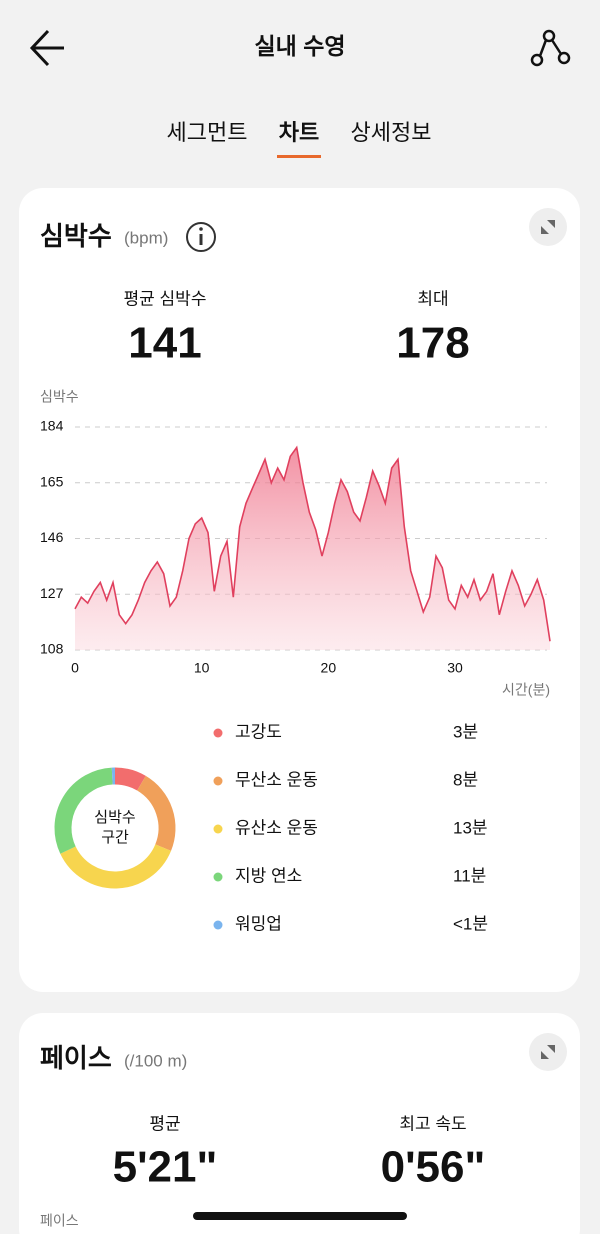 This screenshot has height=1234, width=600. What do you see at coordinates (46, 48) in the screenshot?
I see `back-button` at bounding box center [46, 48].